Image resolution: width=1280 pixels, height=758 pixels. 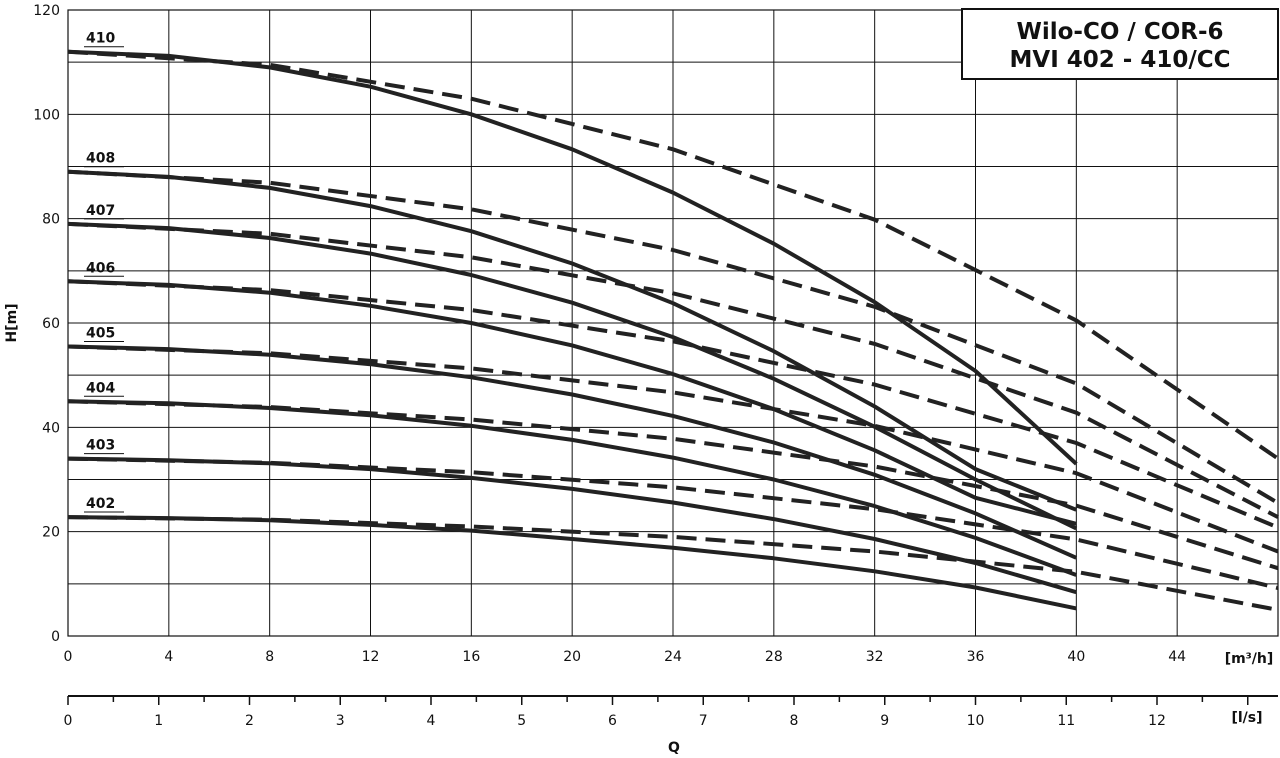 What do you see at coordinates (673, 657) in the screenshot?
I see `x-tick-label: 24` at bounding box center [673, 657].